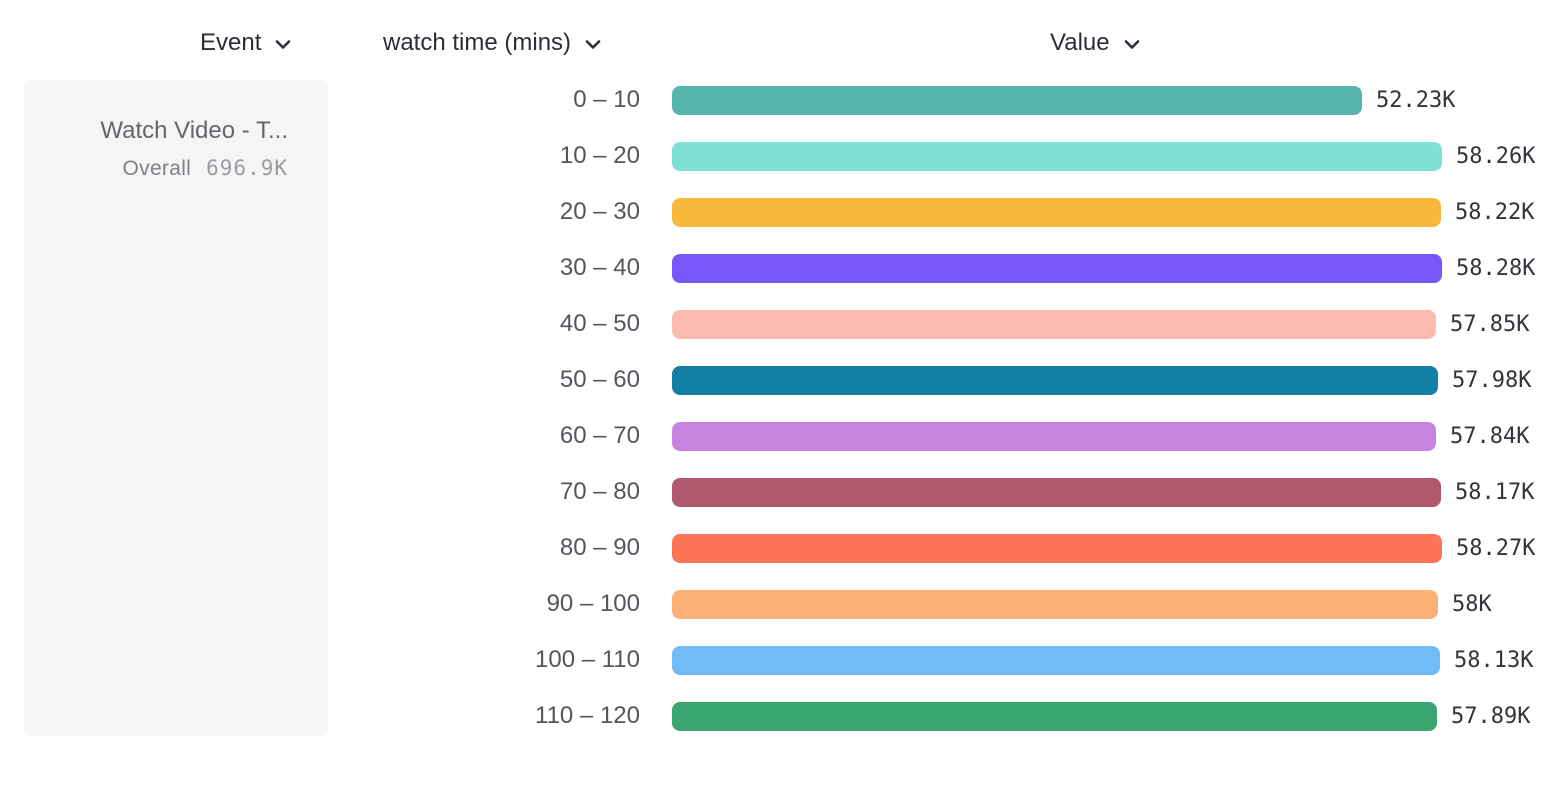 The width and height of the screenshot is (1568, 790). Describe the element at coordinates (606, 99) in the screenshot. I see `category-label: 0 – 10` at that location.